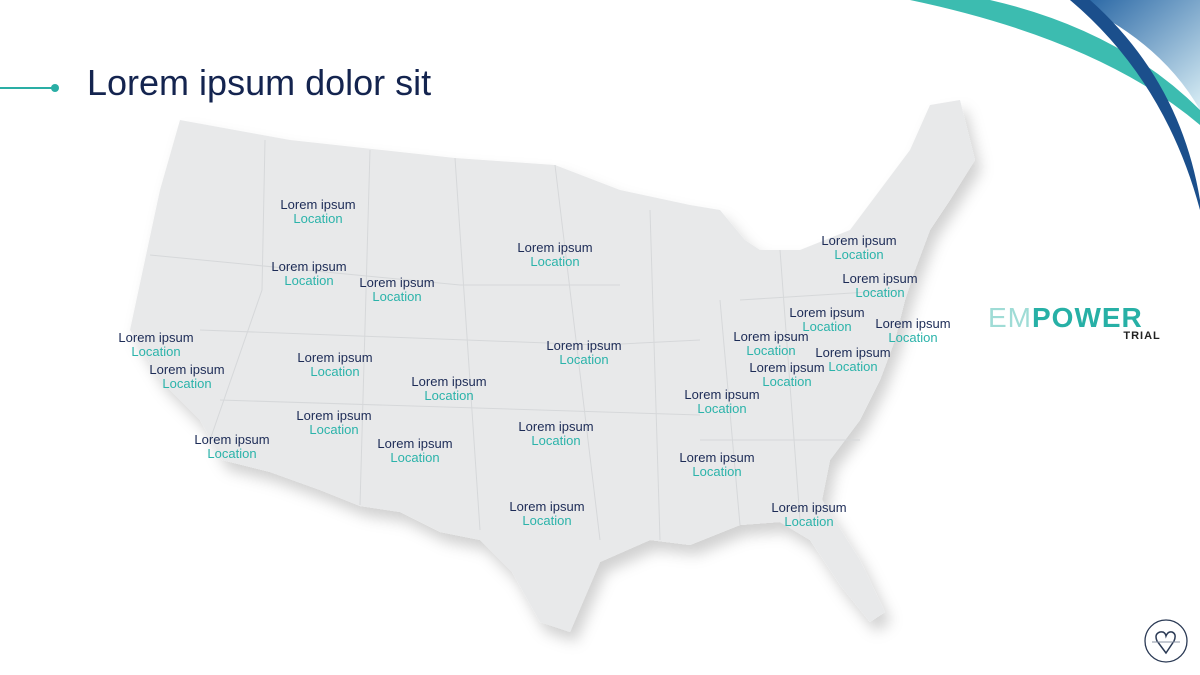 This screenshot has width=1200, height=675. Describe the element at coordinates (27, 88) in the screenshot. I see `title-accent-line` at that location.